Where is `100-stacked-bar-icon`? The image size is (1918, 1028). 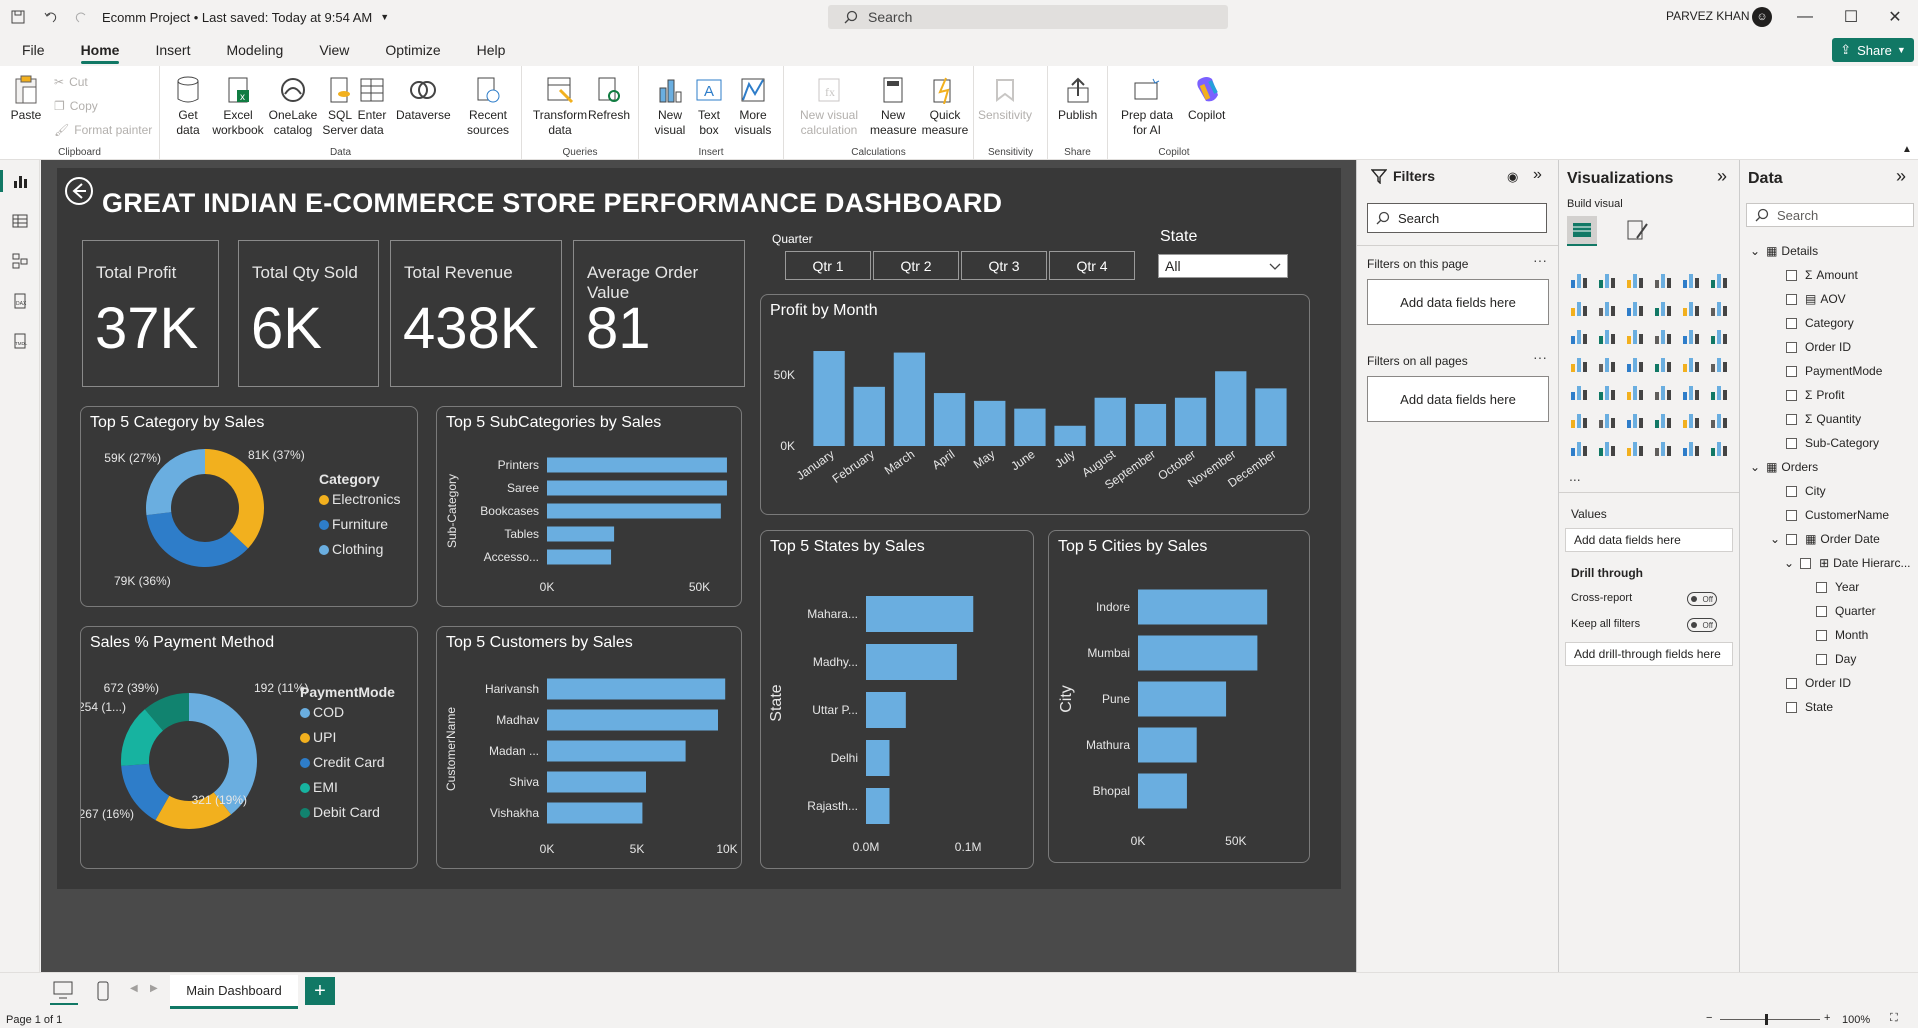
100-stacked-bar-icon is located at coordinates (1692, 281).